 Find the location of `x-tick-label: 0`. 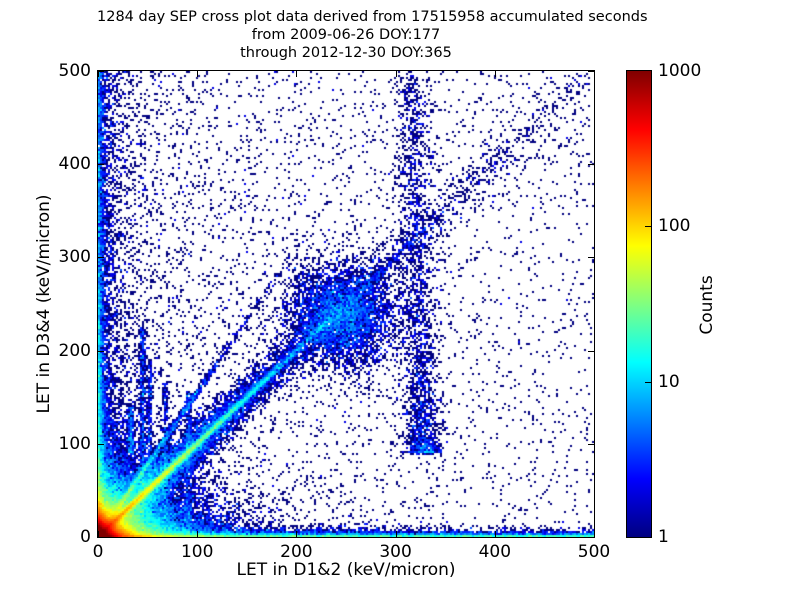

x-tick-label: 0 is located at coordinates (98, 552).